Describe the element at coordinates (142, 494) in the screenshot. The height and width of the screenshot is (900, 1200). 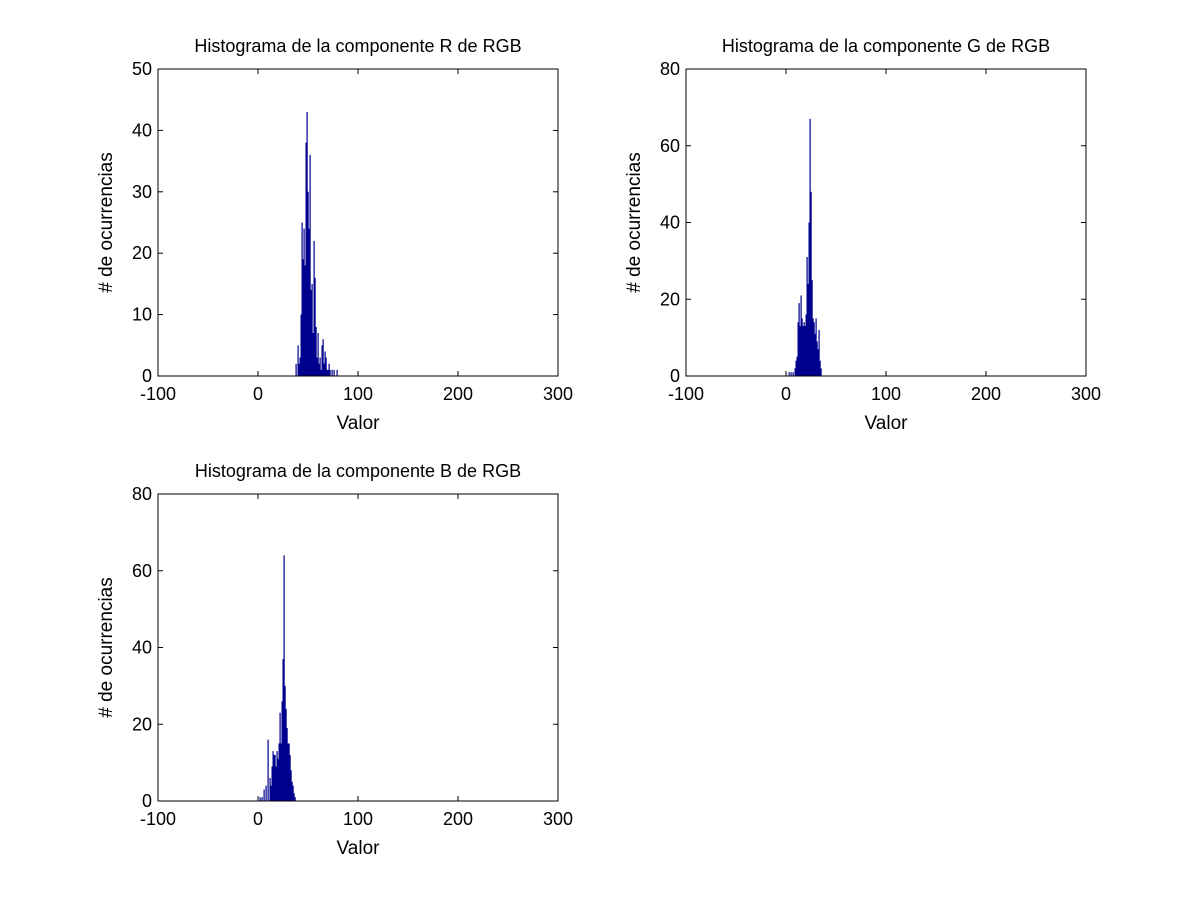
I see `y-tick-label-b-4: 80` at that location.